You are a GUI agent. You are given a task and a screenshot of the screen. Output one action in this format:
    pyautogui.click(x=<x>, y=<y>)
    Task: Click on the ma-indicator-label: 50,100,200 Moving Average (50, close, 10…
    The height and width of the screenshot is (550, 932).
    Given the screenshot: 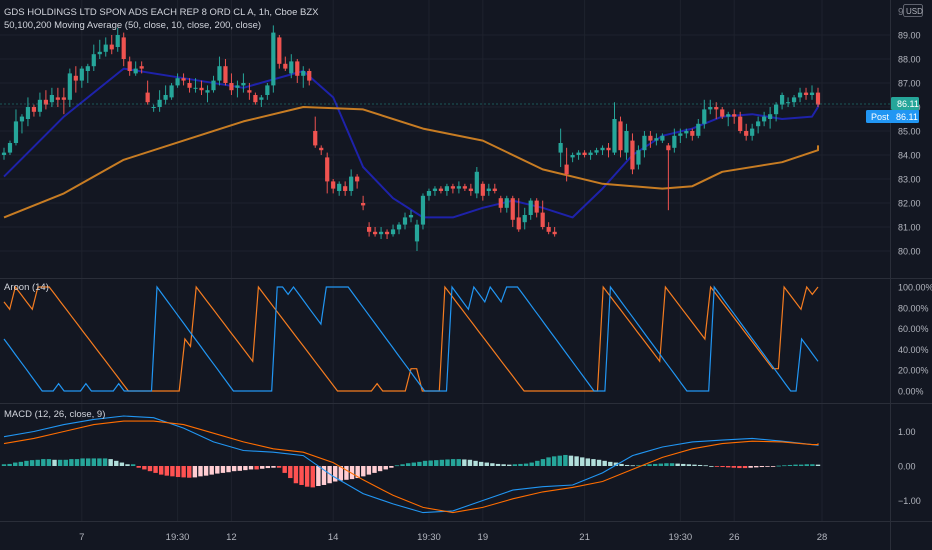 What is the action you would take?
    pyautogui.click(x=132, y=25)
    